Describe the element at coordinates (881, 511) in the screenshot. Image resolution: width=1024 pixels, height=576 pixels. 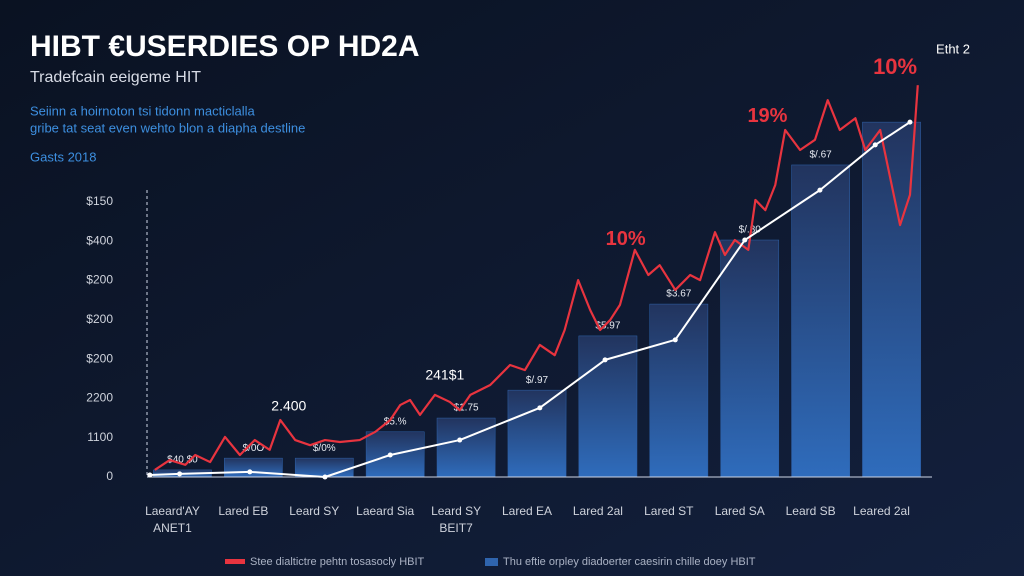
I see `x-tick-label: Leared 2al` at that location.